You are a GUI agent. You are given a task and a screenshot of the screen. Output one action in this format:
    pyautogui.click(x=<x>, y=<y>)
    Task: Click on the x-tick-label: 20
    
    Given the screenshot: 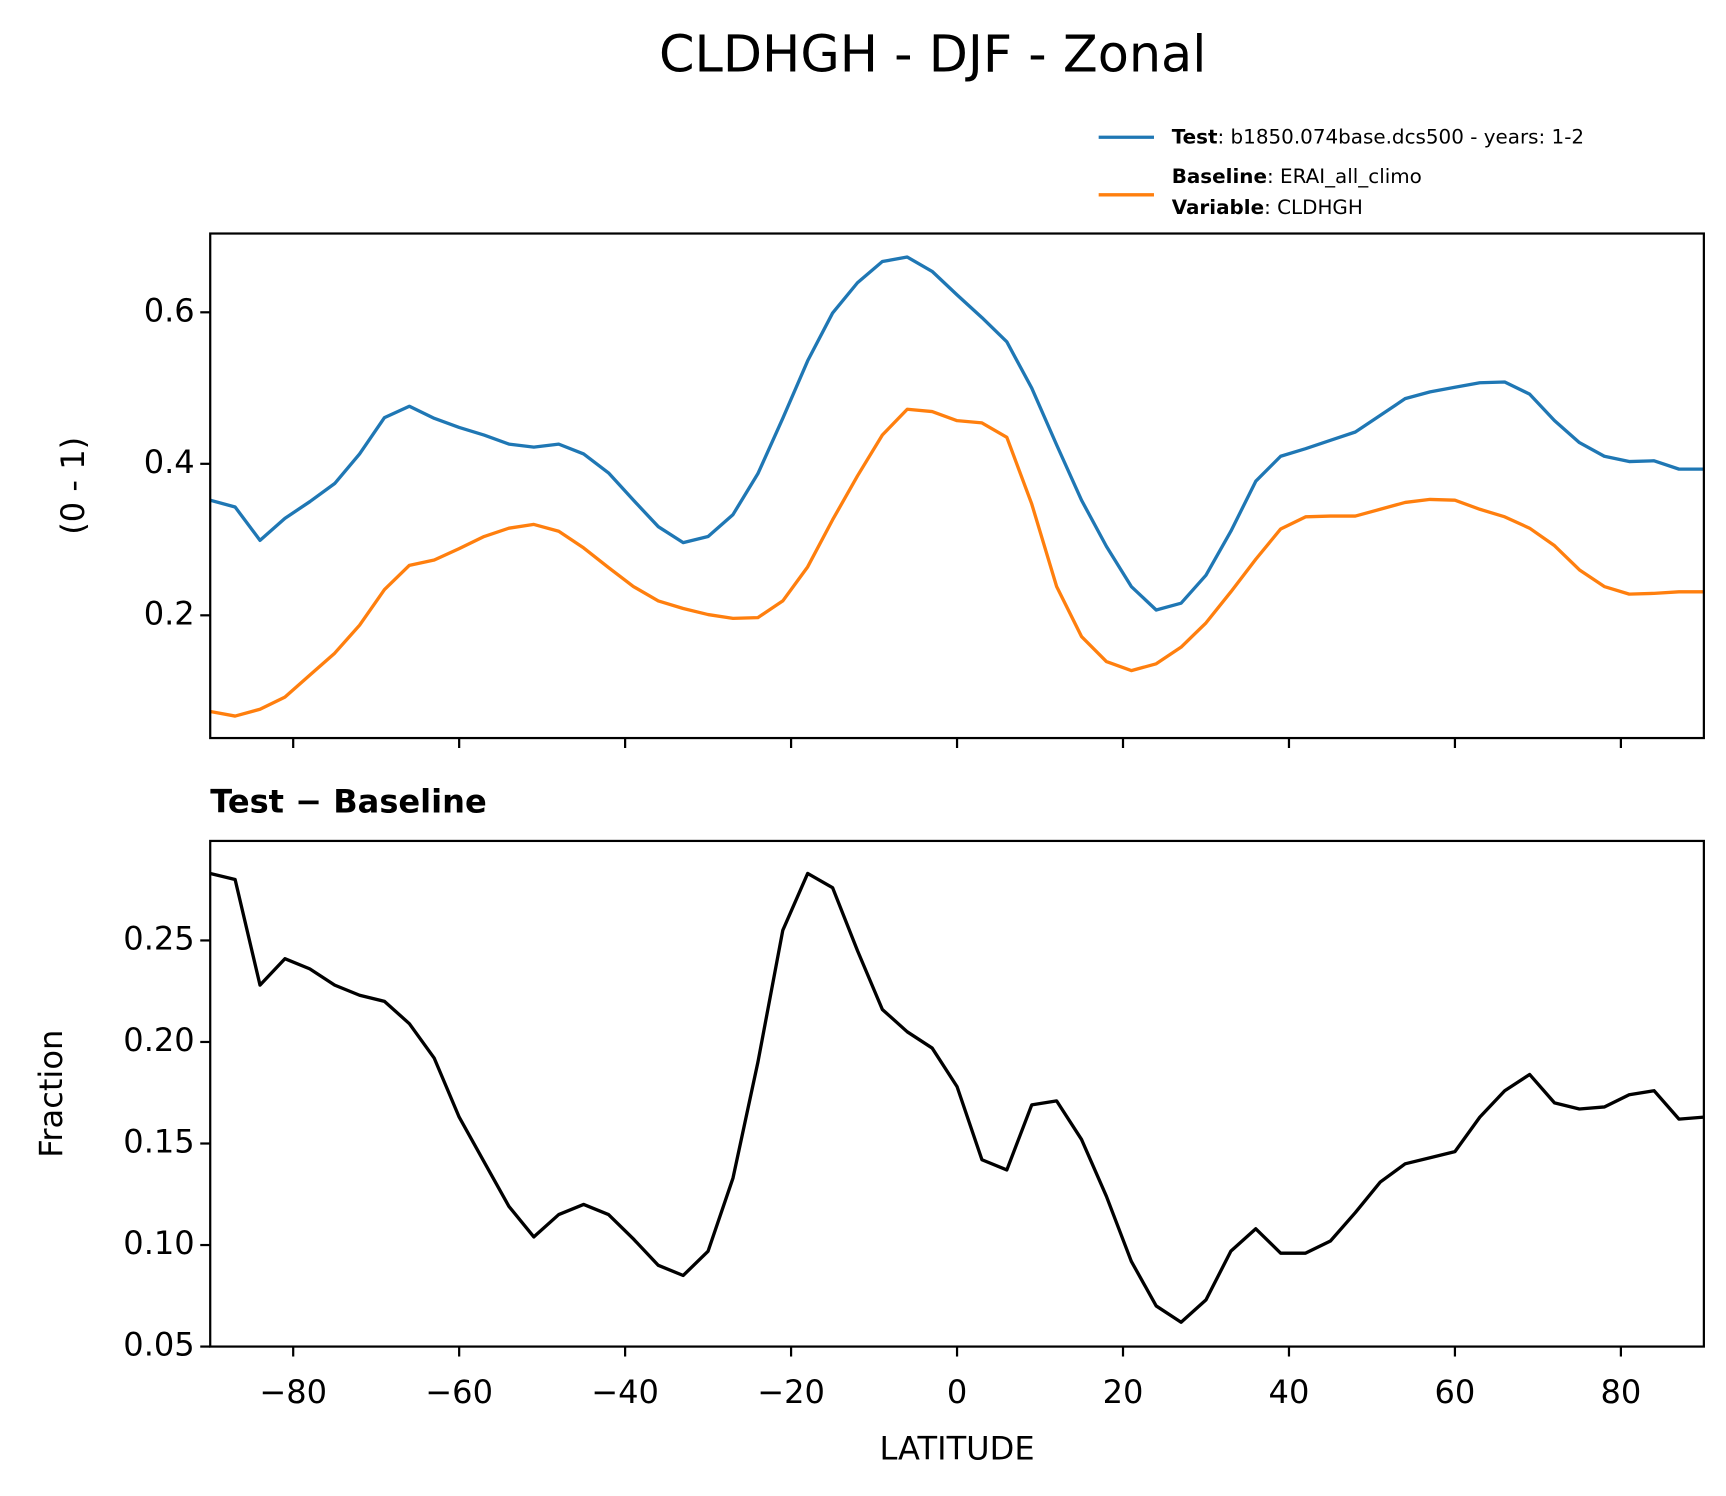 What is the action you would take?
    pyautogui.click(x=1123, y=1392)
    